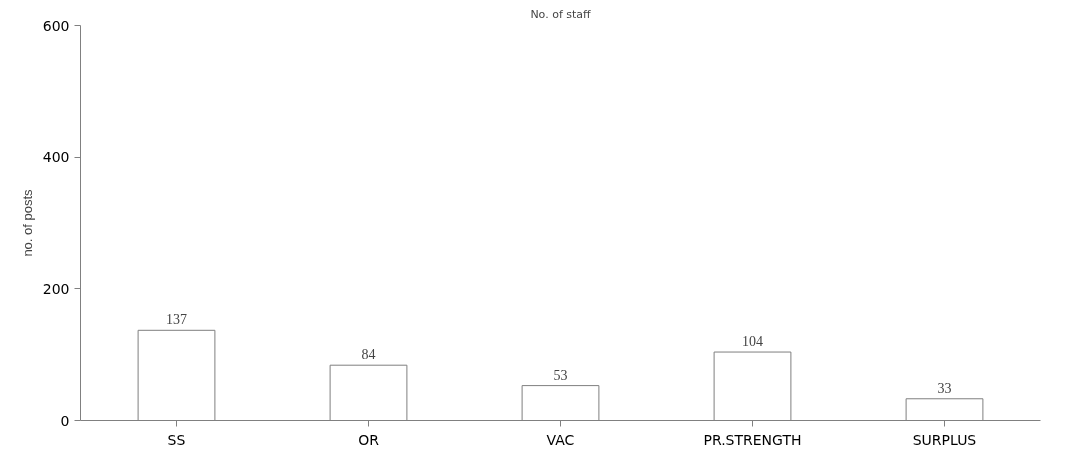 The width and height of the screenshot is (1073, 459). I want to click on x-tick-label: OR, so click(369, 439).